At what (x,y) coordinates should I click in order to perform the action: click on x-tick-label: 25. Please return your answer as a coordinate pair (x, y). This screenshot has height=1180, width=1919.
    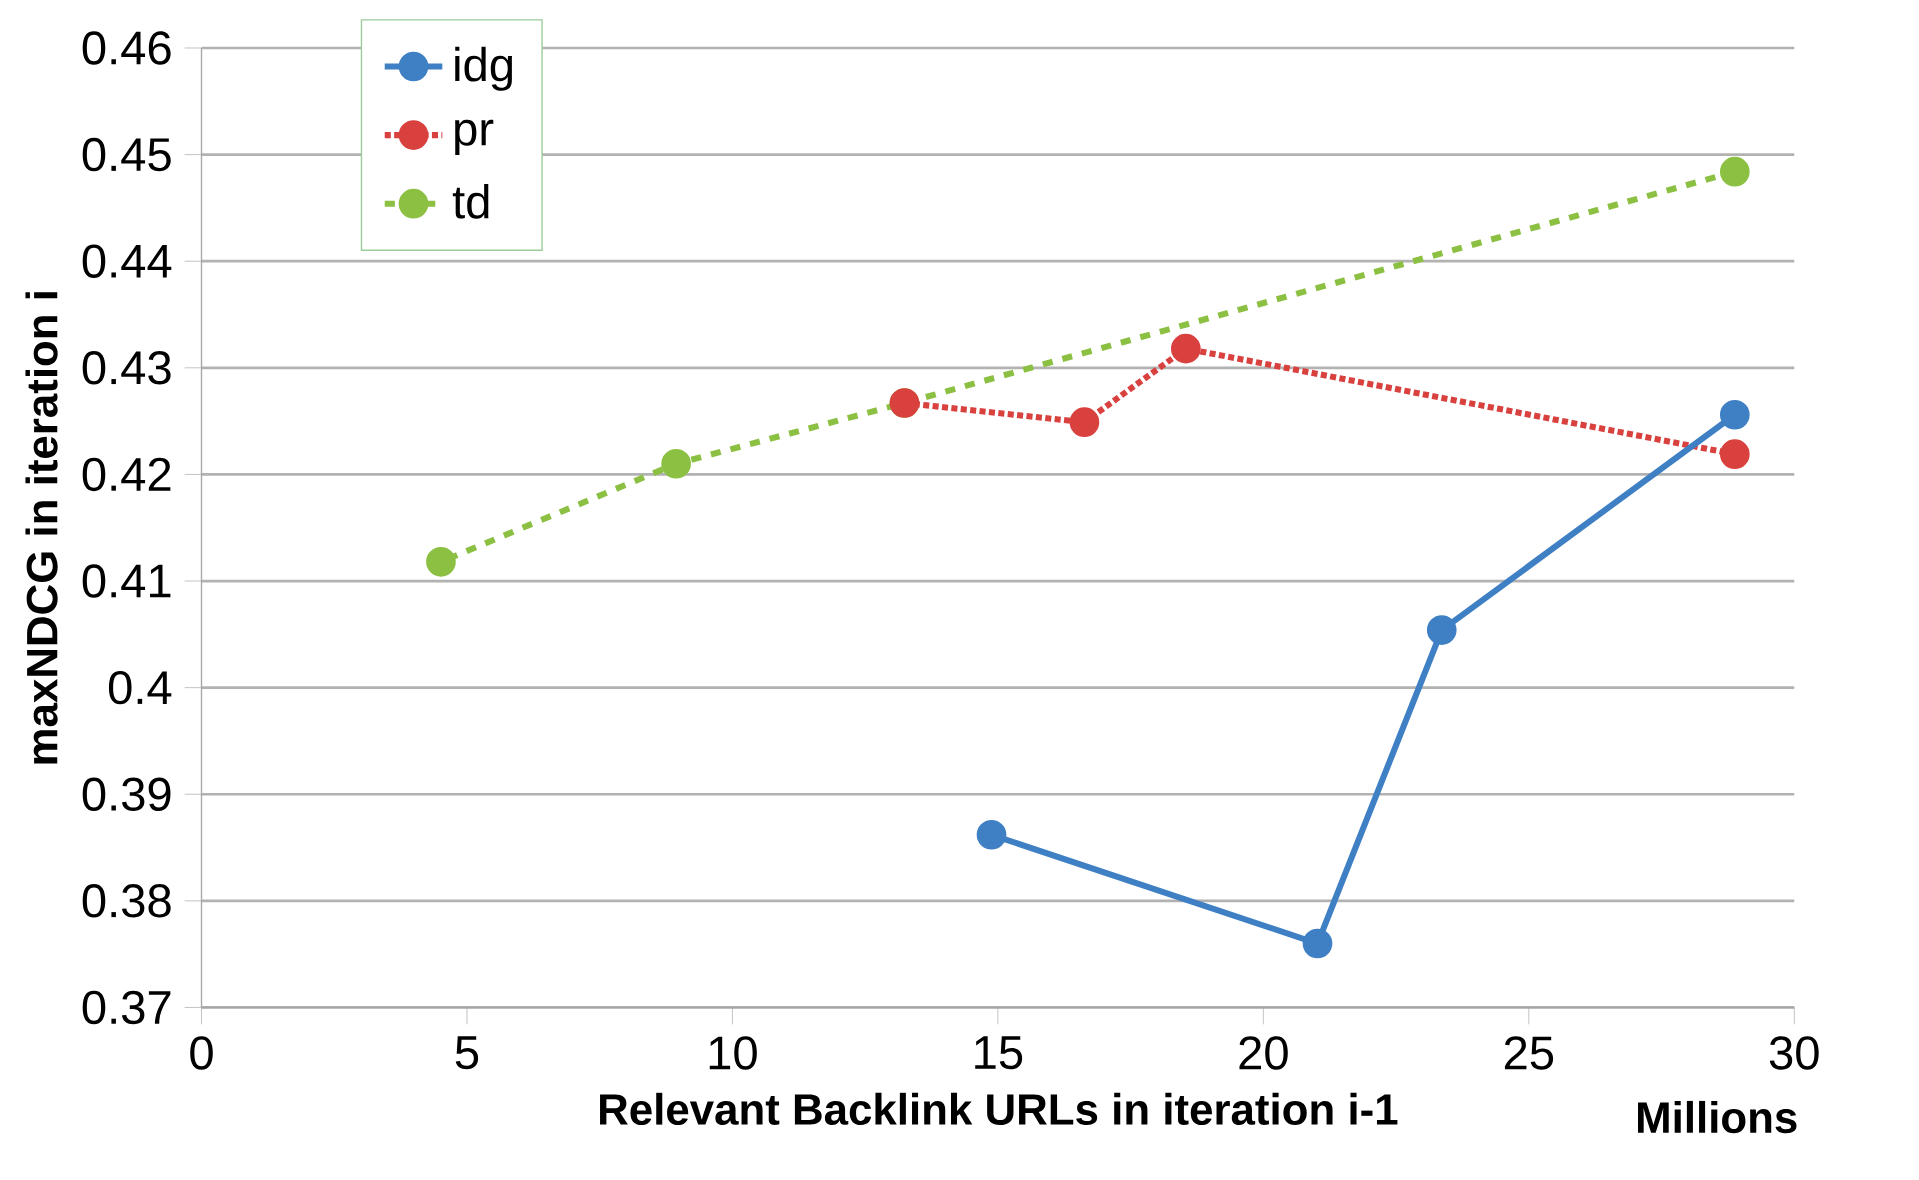
    Looking at the image, I should click on (1529, 1053).